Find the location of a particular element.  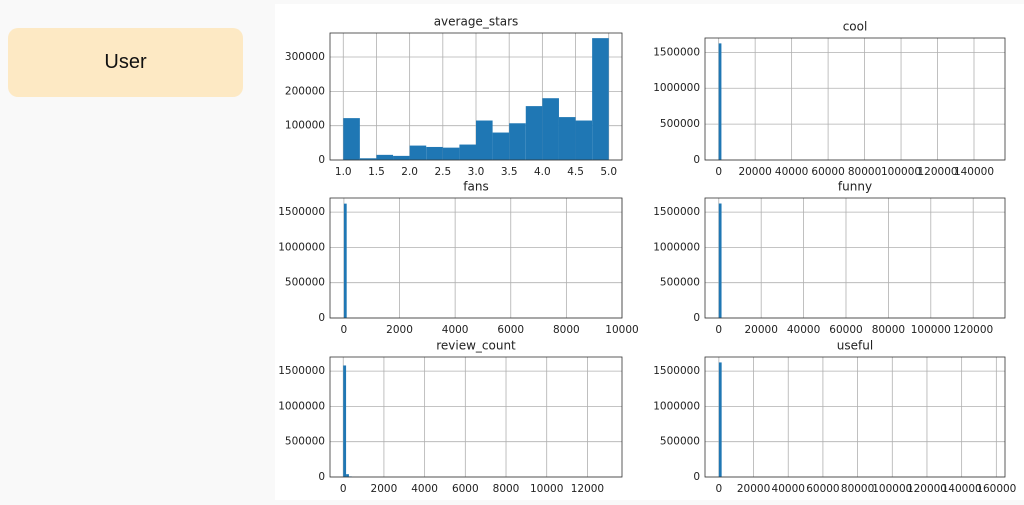

chart-title: review_count is located at coordinates (476, 346).